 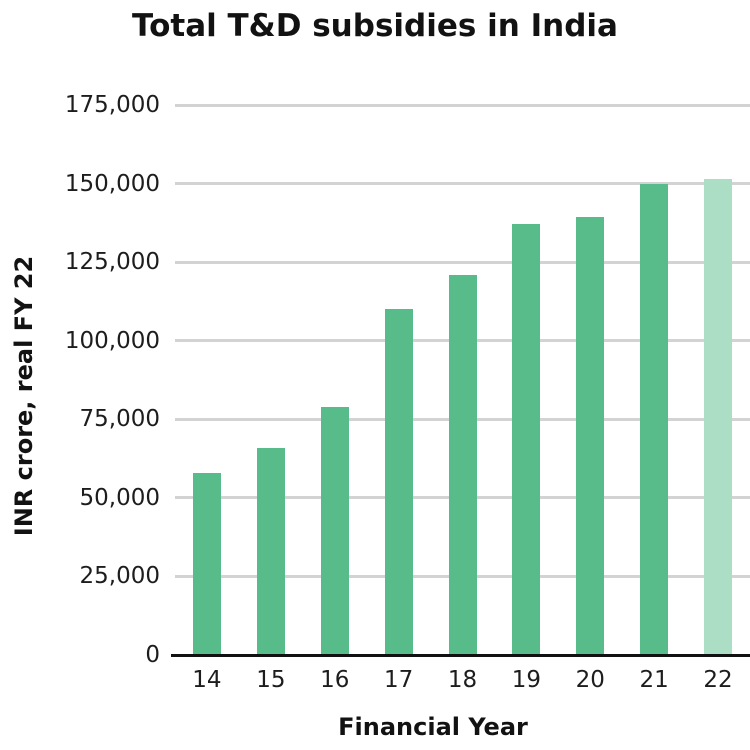 What do you see at coordinates (654, 419) in the screenshot?
I see `bar-fy21` at bounding box center [654, 419].